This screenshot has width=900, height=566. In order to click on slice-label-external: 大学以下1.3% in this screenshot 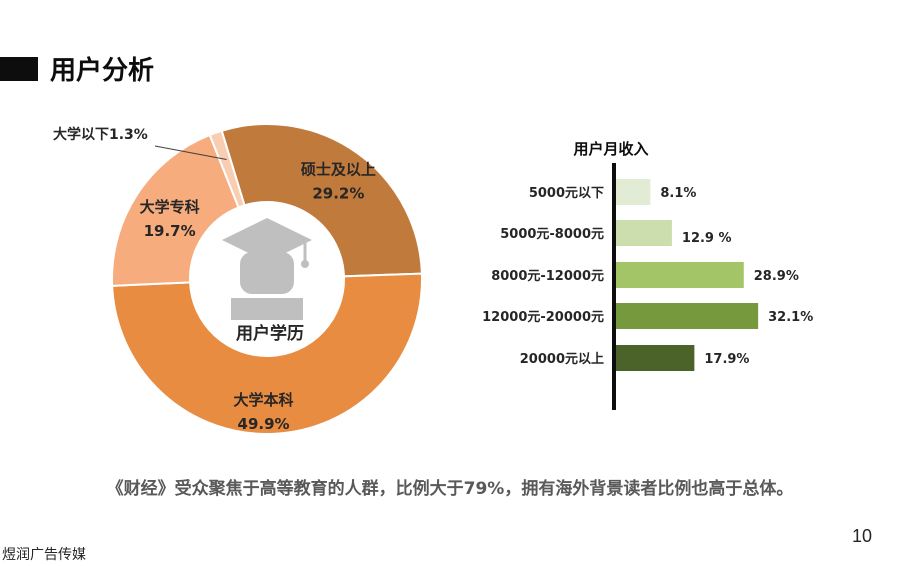, I will do `click(100, 134)`.